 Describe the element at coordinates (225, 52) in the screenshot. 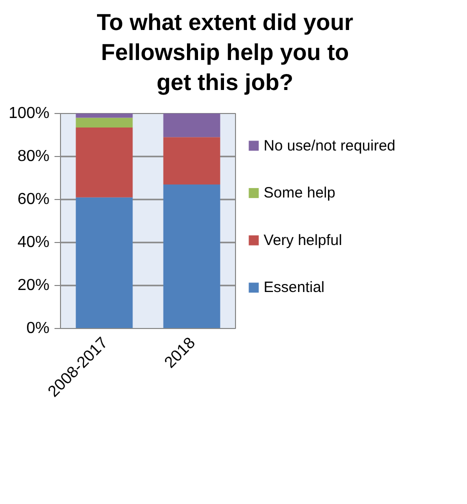

I see `chart-title: To what extent did your Fellowship help you to get this job?` at that location.